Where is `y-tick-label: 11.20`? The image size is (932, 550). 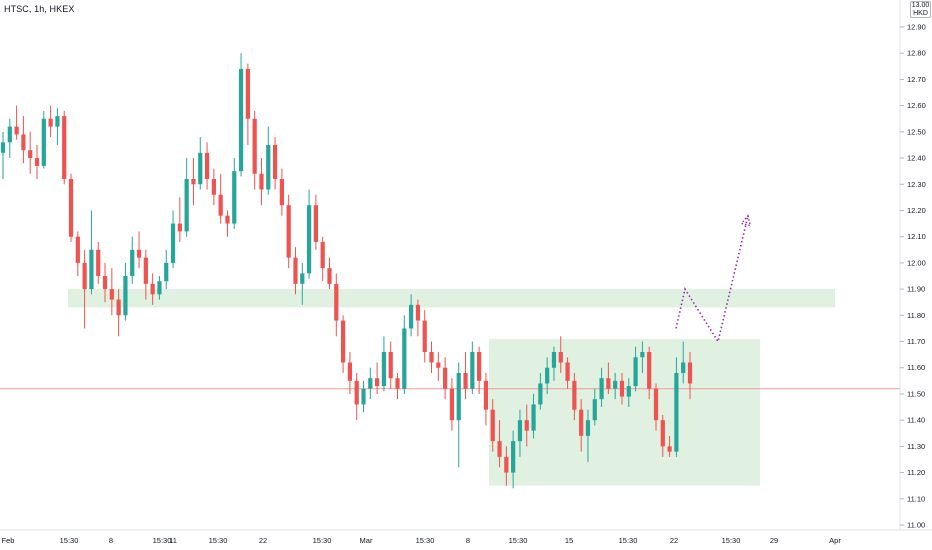 y-tick-label: 11.20 is located at coordinates (916, 472).